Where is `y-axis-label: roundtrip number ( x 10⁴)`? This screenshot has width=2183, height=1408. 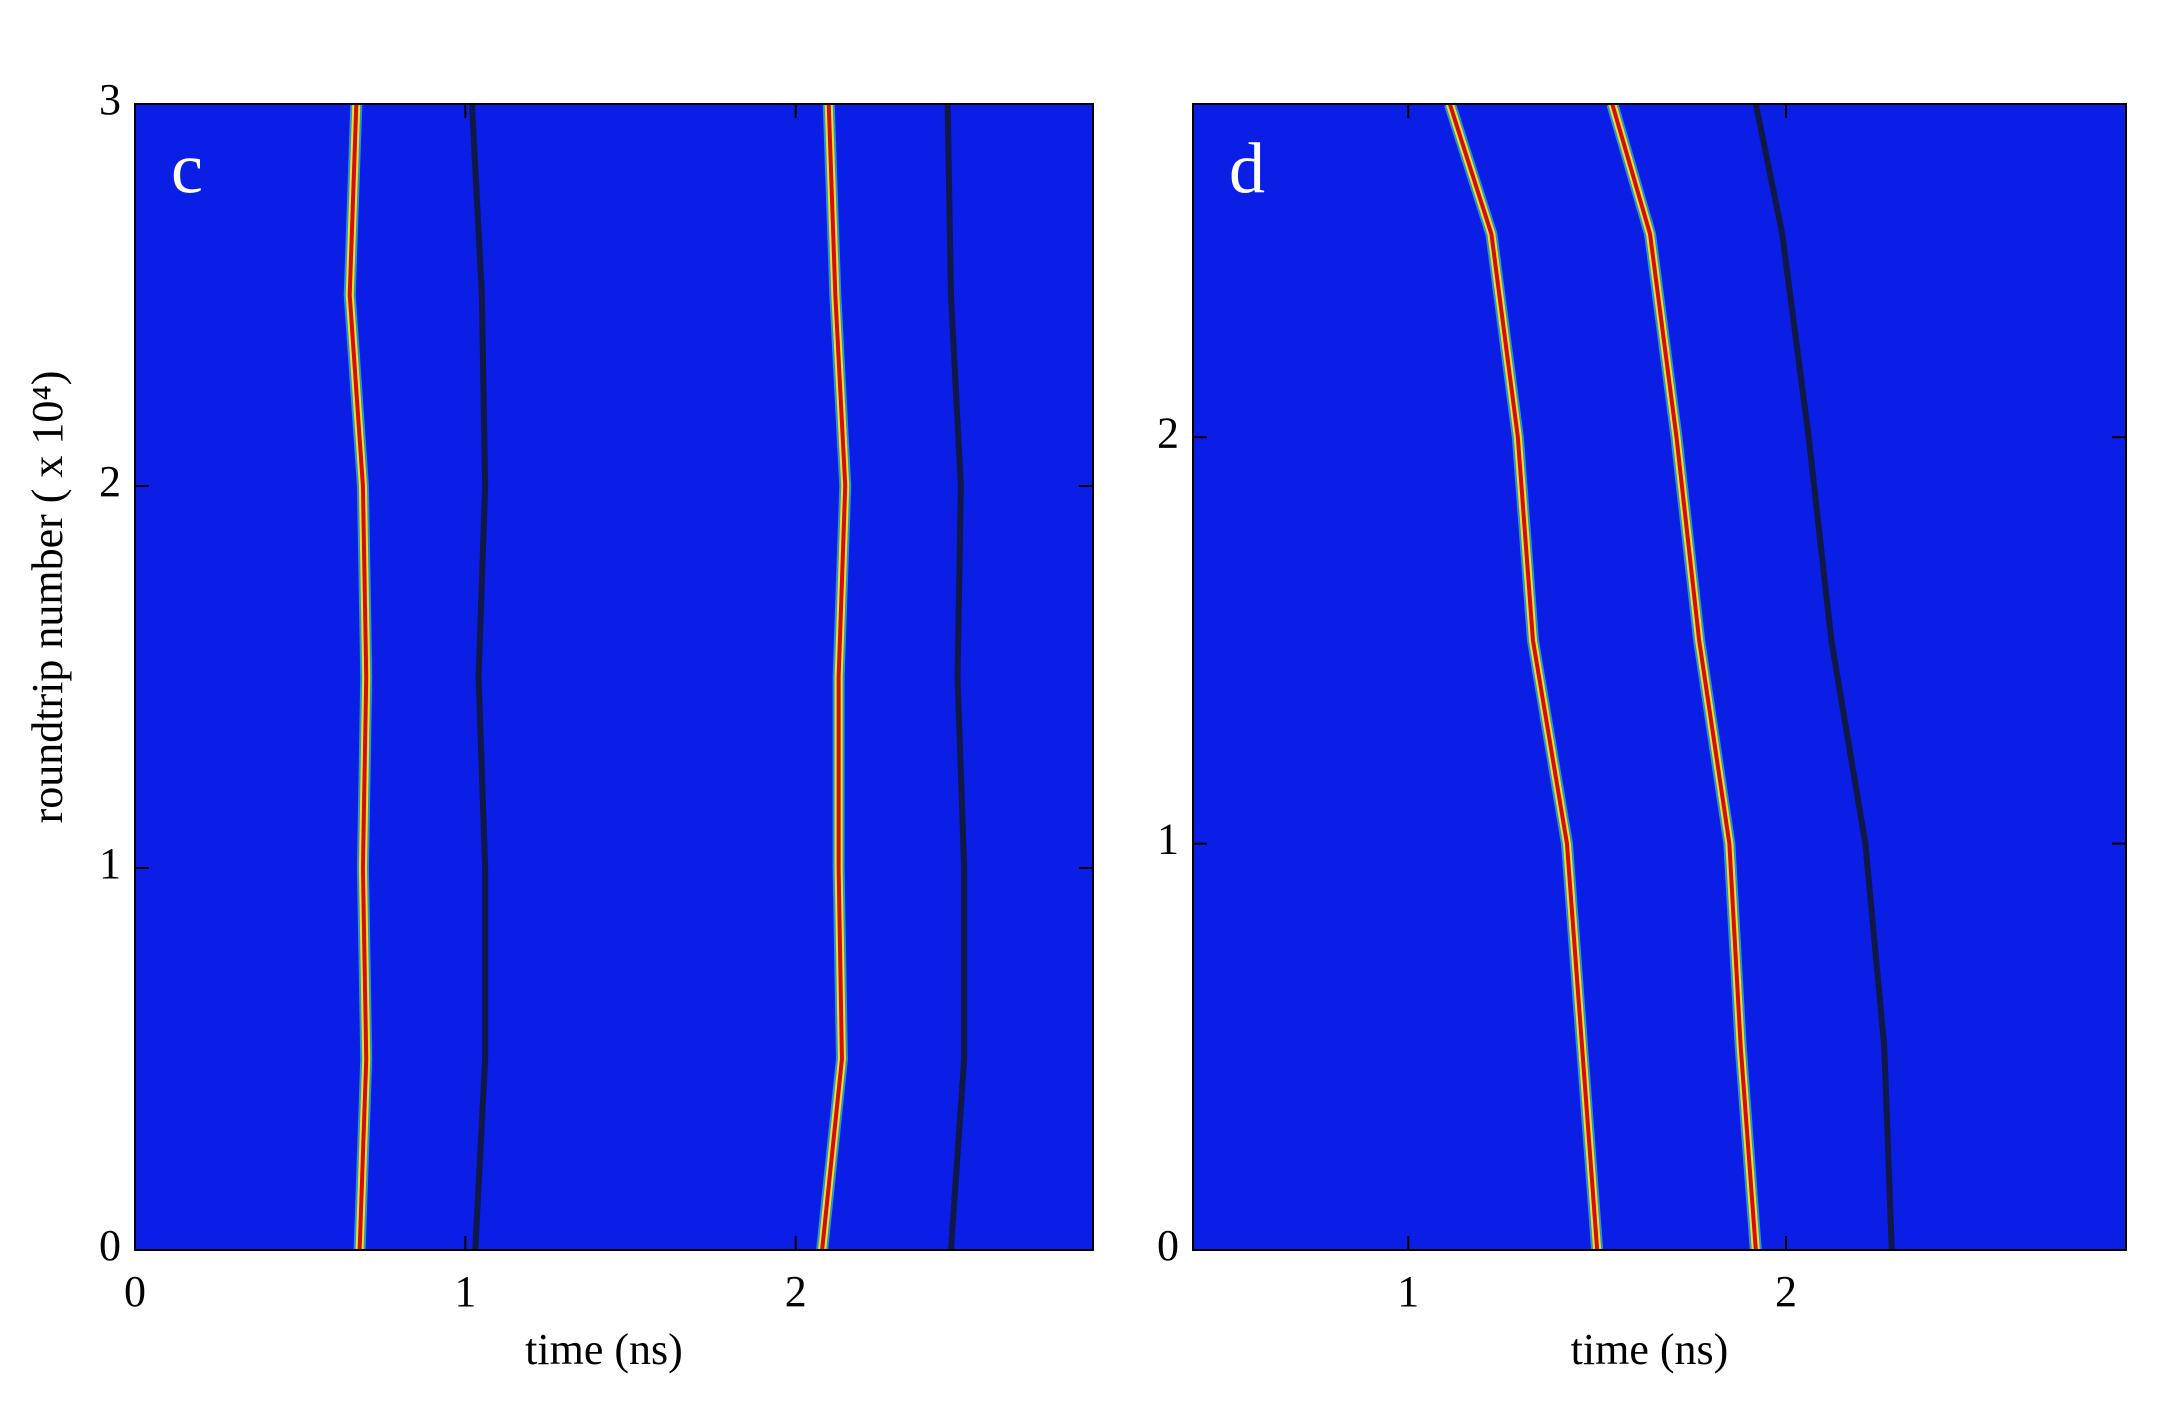 y-axis-label: roundtrip number ( x 10⁴) is located at coordinates (47, 597).